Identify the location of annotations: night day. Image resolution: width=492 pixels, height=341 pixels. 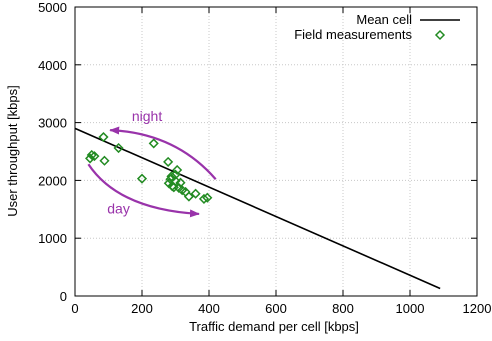
(152, 163).